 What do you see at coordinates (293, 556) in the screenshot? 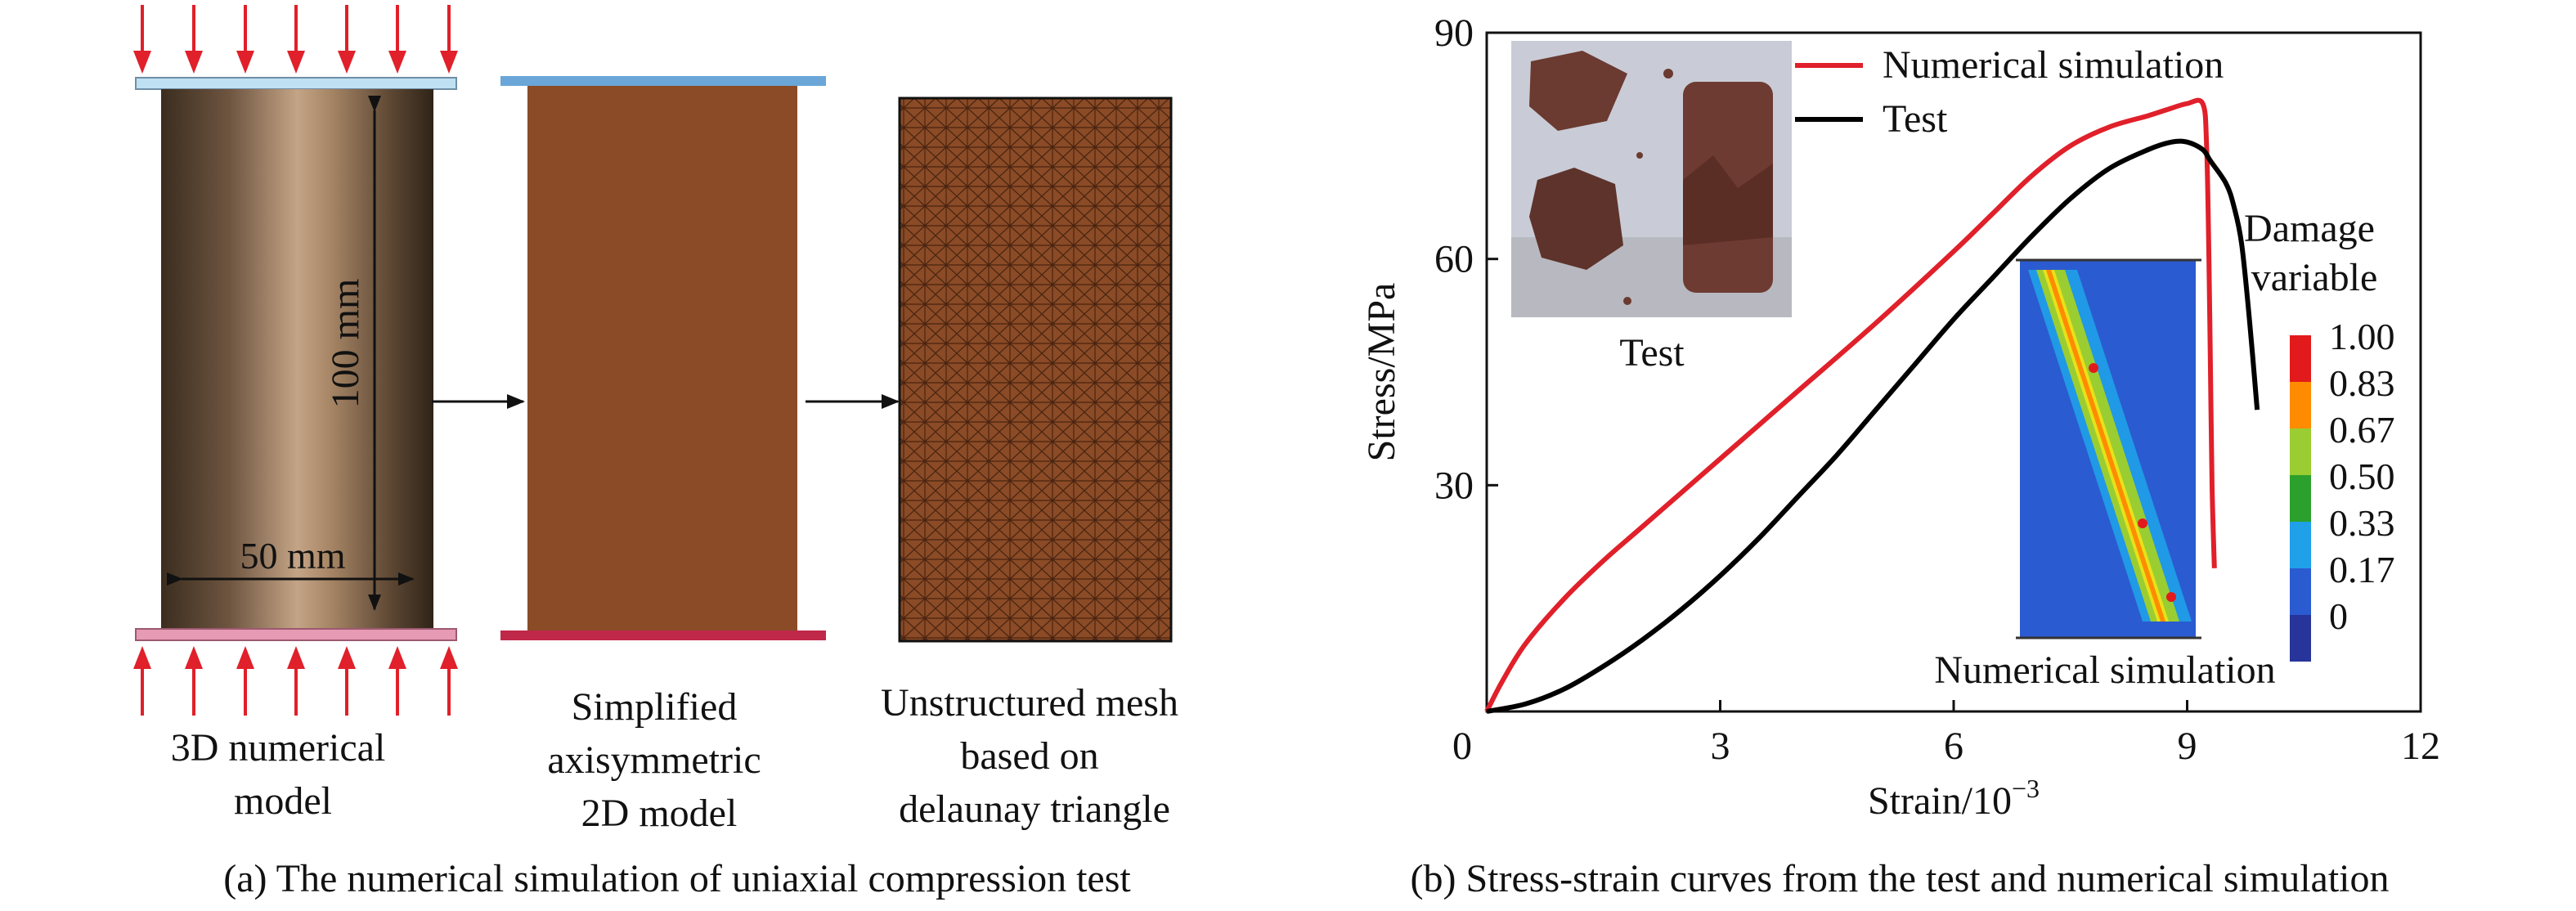
I see `width-dimension-label: 50 mm` at bounding box center [293, 556].